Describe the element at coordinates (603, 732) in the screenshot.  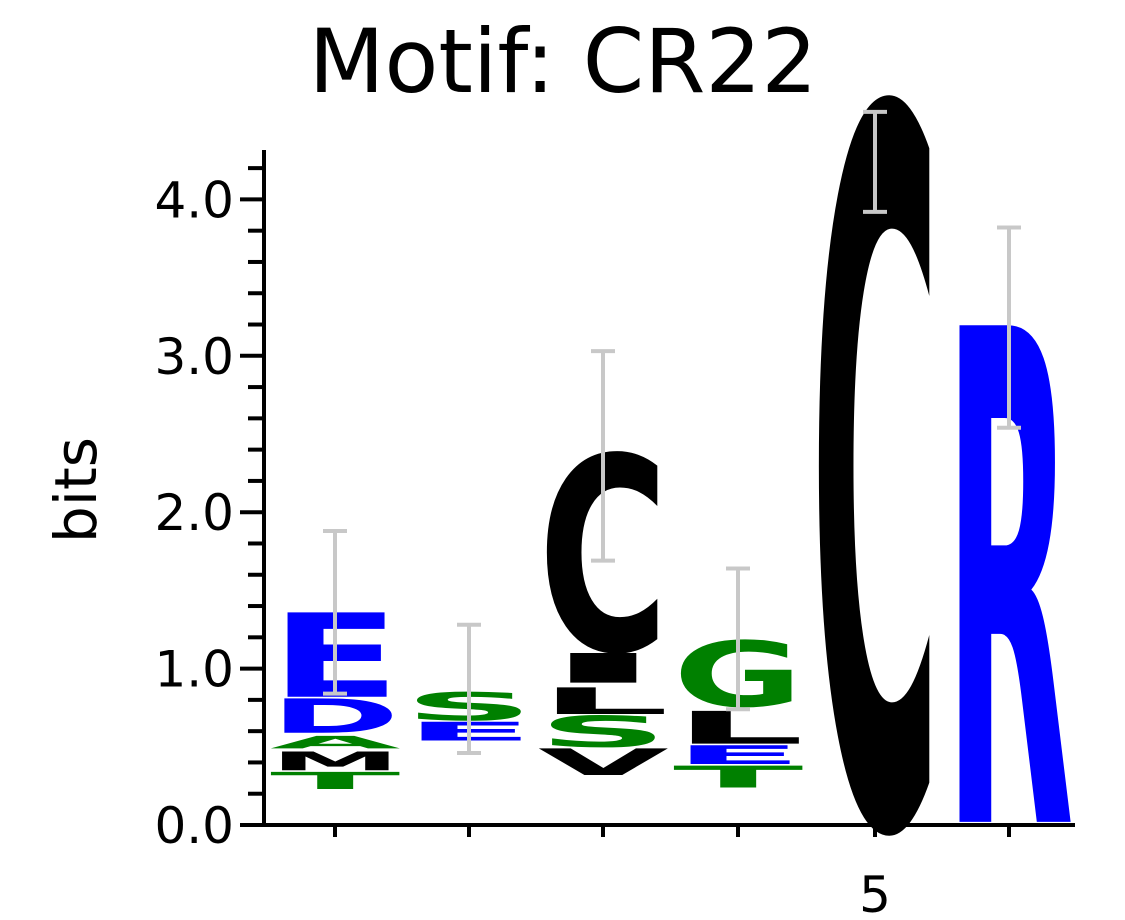
I see `logo-letter-s: S` at that location.